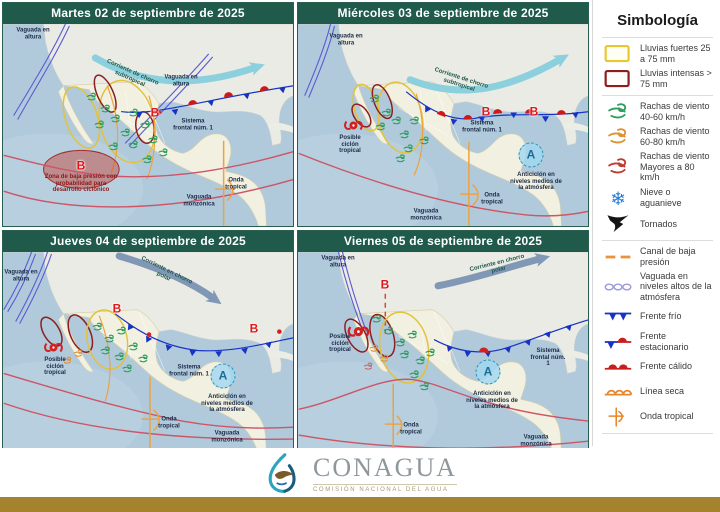  I want to click on onda-tropical-icon, so click(618, 417).